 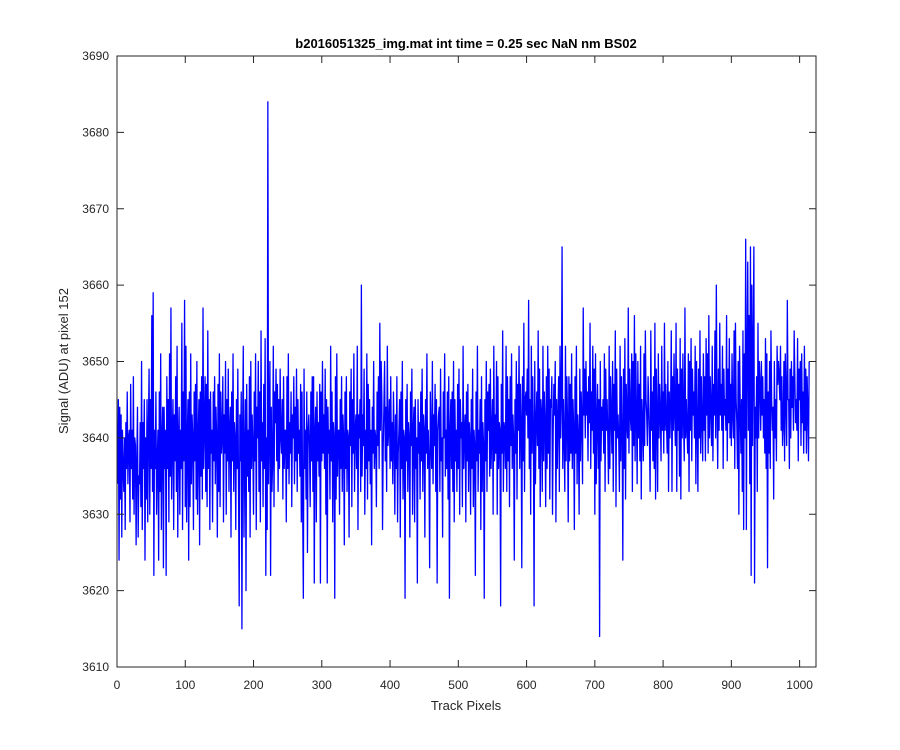 I want to click on y-tick-label: 3650, so click(x=95, y=362).